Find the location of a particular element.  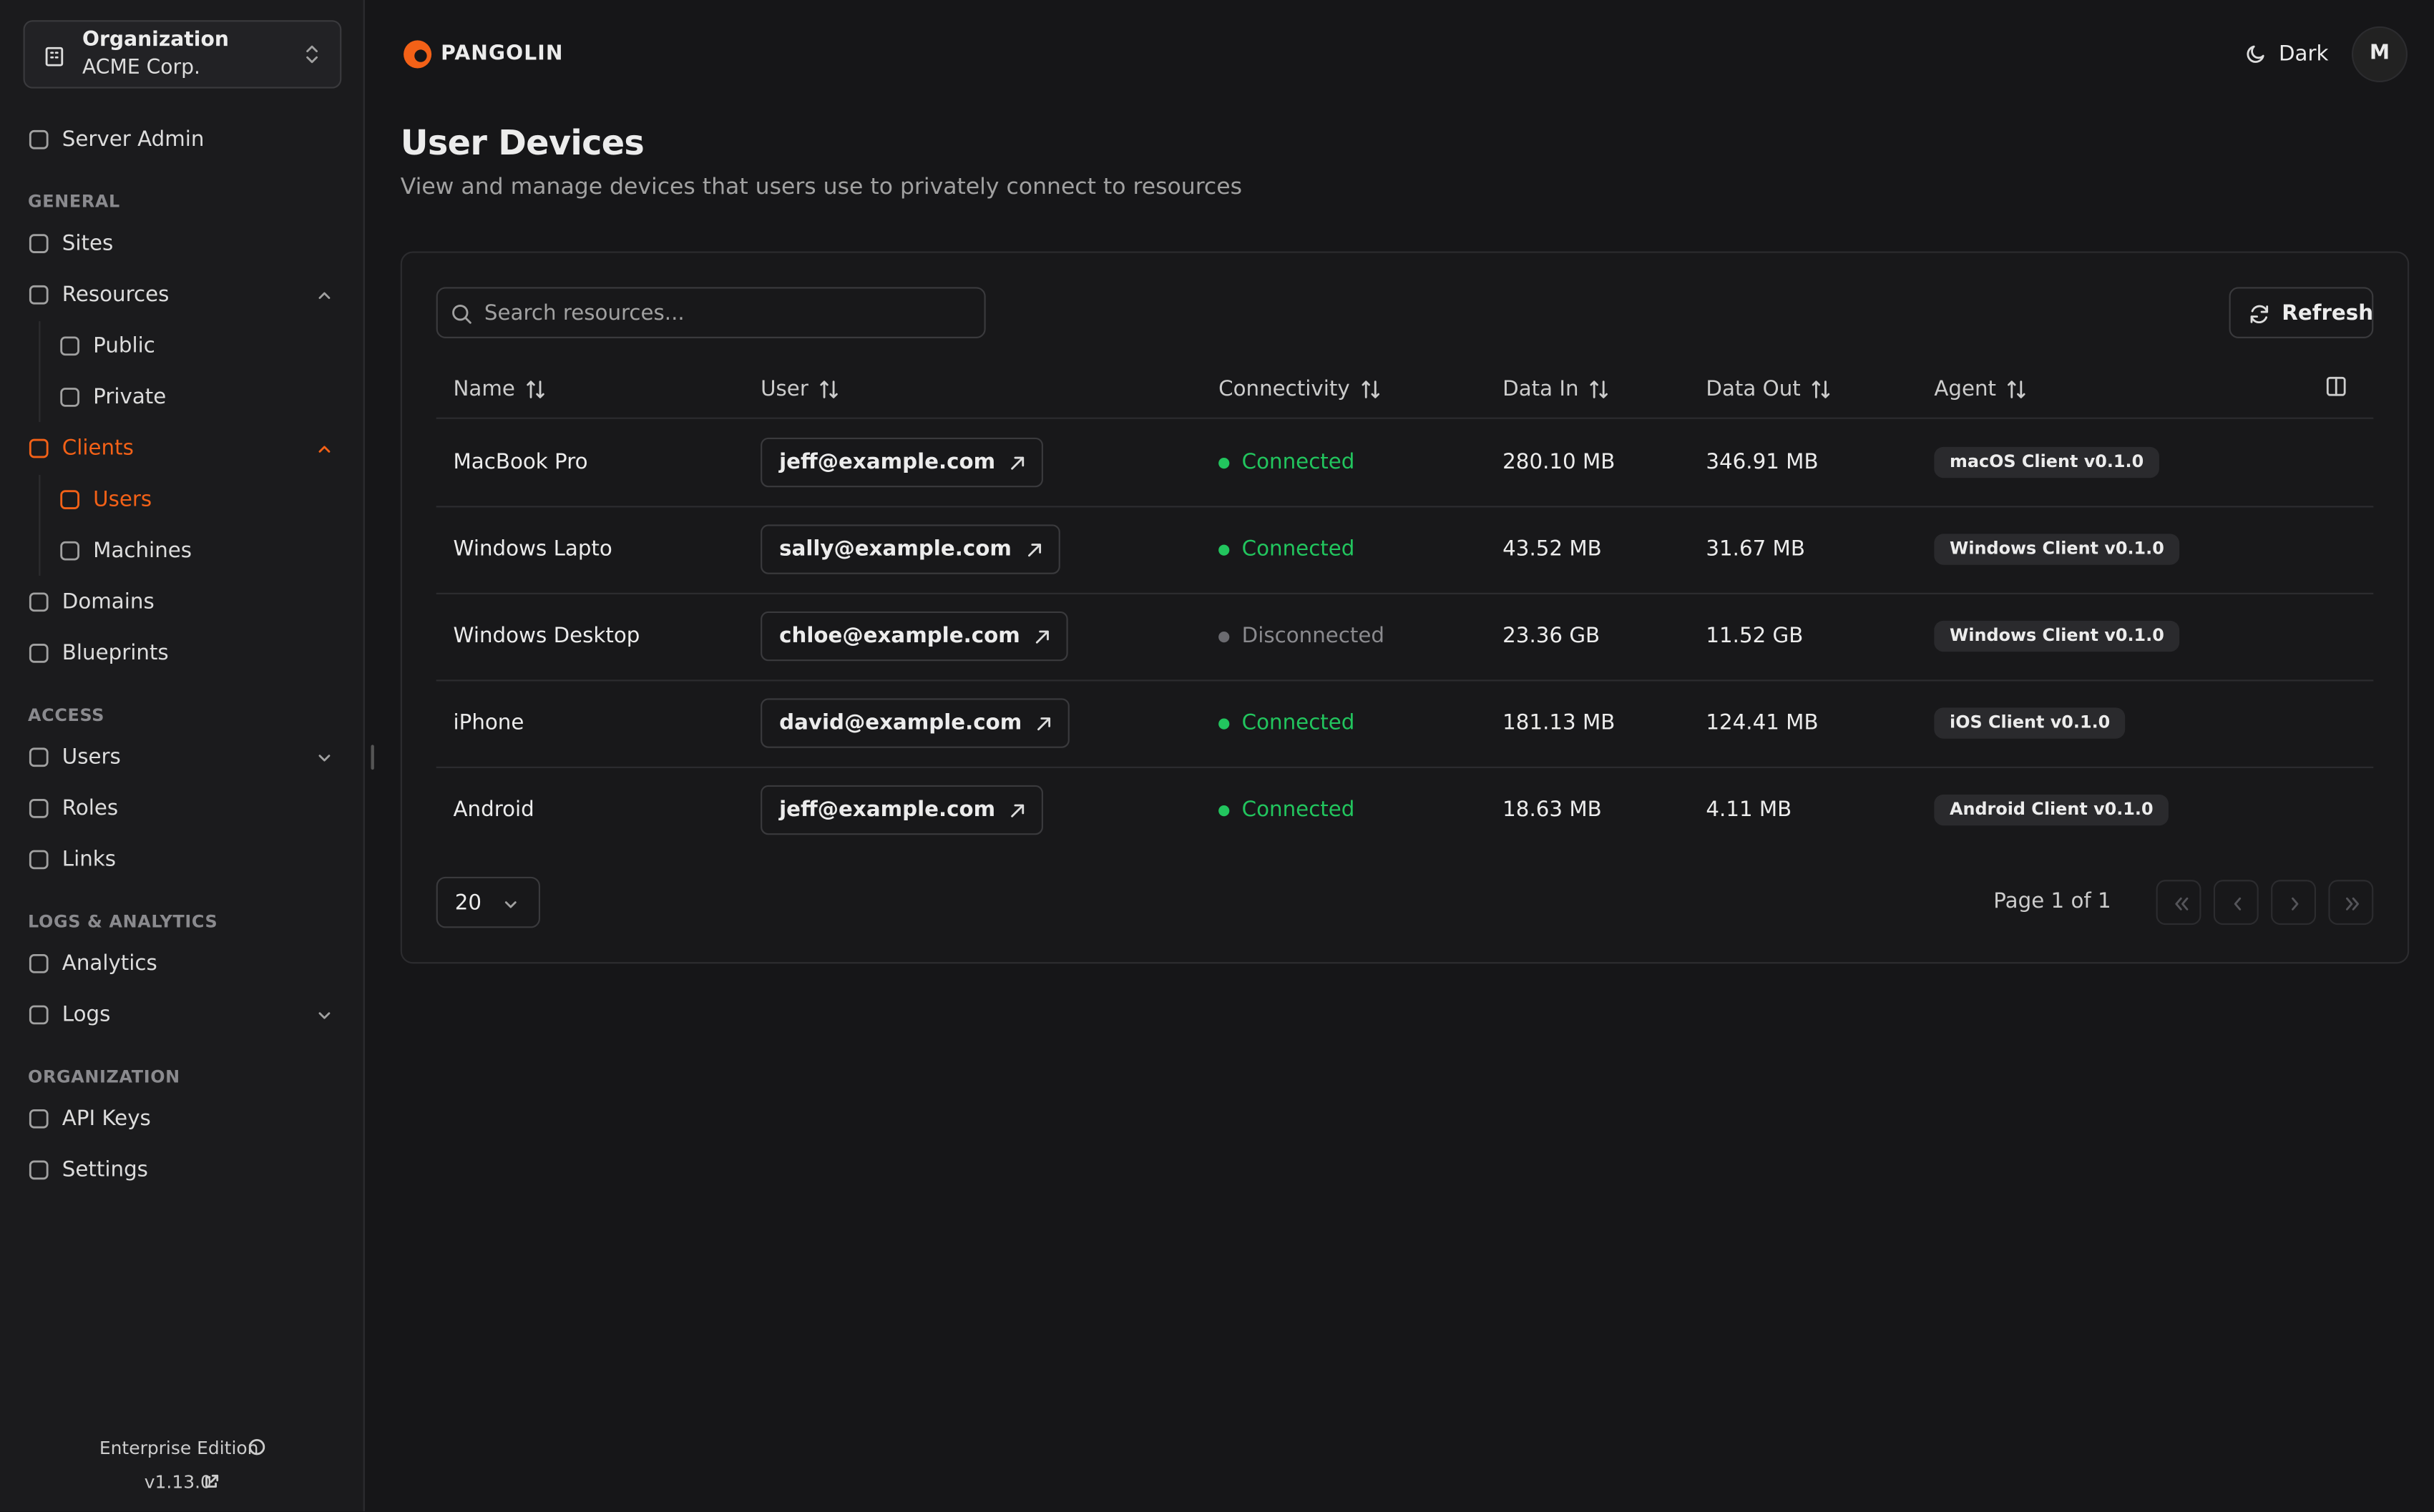

nav-subitem: Private is located at coordinates (130, 397).